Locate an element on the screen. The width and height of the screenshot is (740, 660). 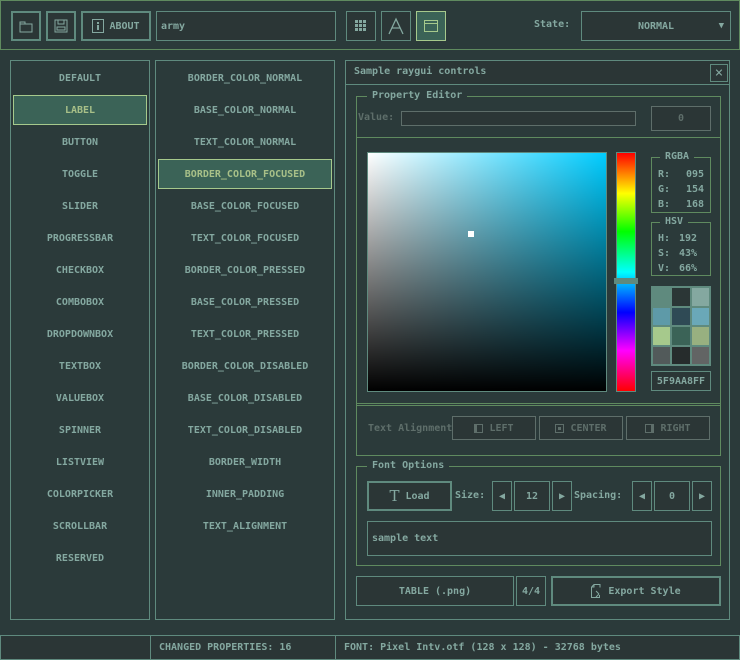
property-list-item: INNER_PADDING is located at coordinates (245, 494).